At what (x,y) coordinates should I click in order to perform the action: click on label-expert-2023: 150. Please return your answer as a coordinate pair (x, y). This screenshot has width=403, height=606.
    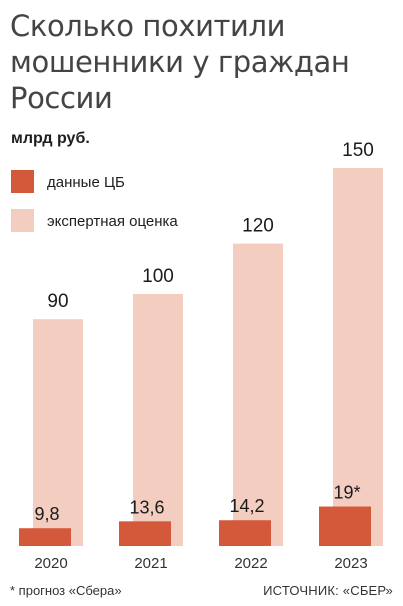
    Looking at the image, I should click on (358, 150).